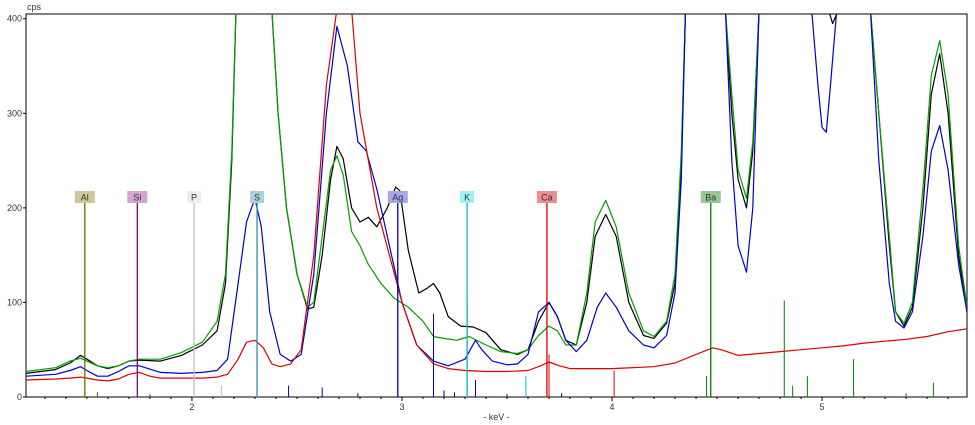 The image size is (975, 425). I want to click on x-axis-title: - keV -, so click(496, 417).